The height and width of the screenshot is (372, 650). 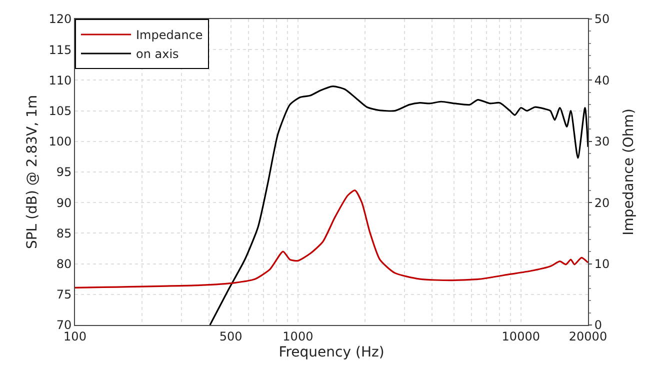 What do you see at coordinates (64, 233) in the screenshot?
I see `y-tick-label: 85` at bounding box center [64, 233].